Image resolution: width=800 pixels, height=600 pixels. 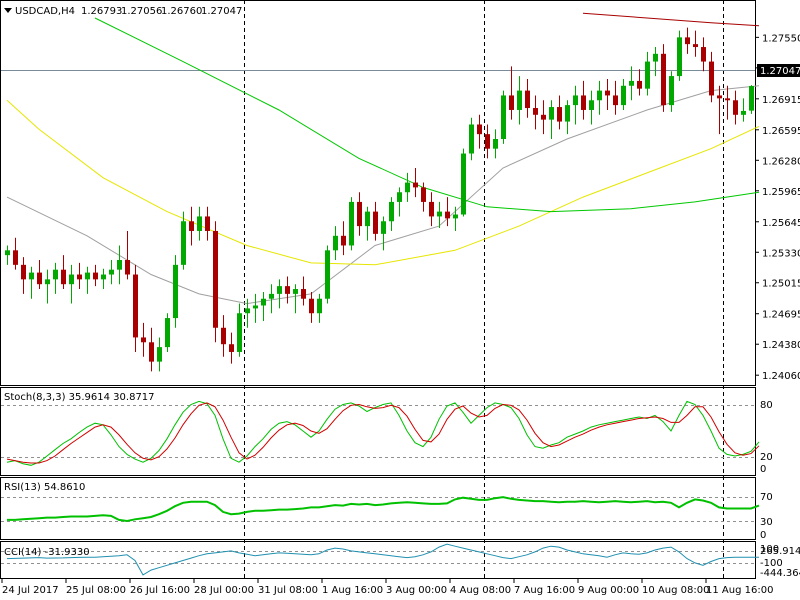 What do you see at coordinates (8, 10) in the screenshot?
I see `triangle-down-icon` at bounding box center [8, 10].